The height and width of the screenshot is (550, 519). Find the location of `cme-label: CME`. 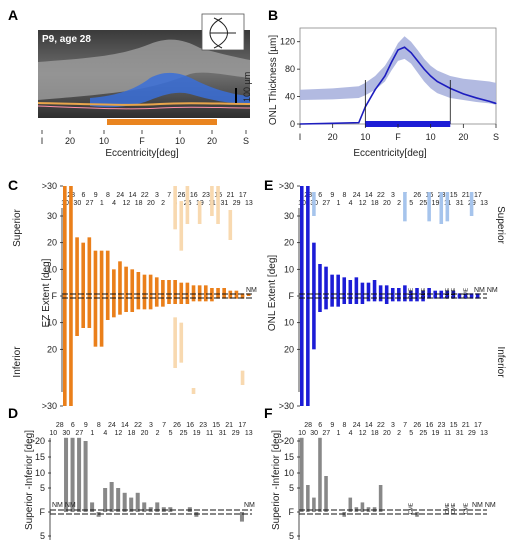

cme-label: CME is located at coordinates (454, 293).